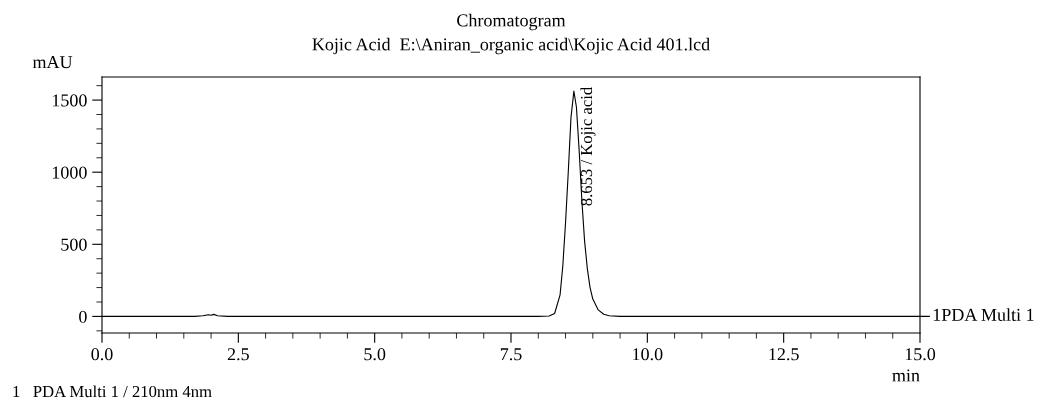 This screenshot has width=1057, height=405. What do you see at coordinates (52, 62) in the screenshot?
I see `y-axis-title: mAU` at bounding box center [52, 62].